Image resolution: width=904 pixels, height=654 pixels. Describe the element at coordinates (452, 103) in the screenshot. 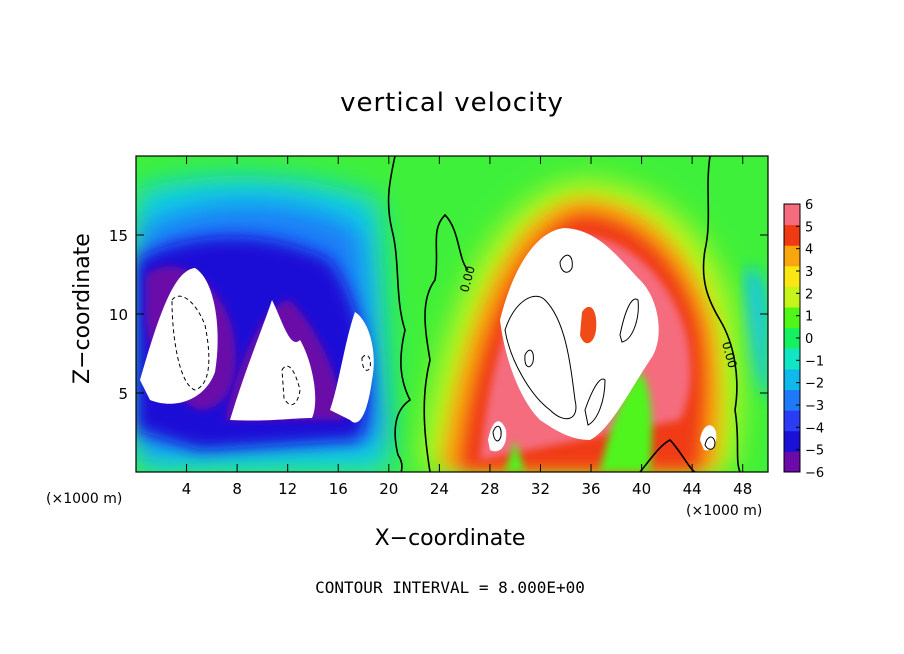

I see `chart-title: vertical velocity` at that location.